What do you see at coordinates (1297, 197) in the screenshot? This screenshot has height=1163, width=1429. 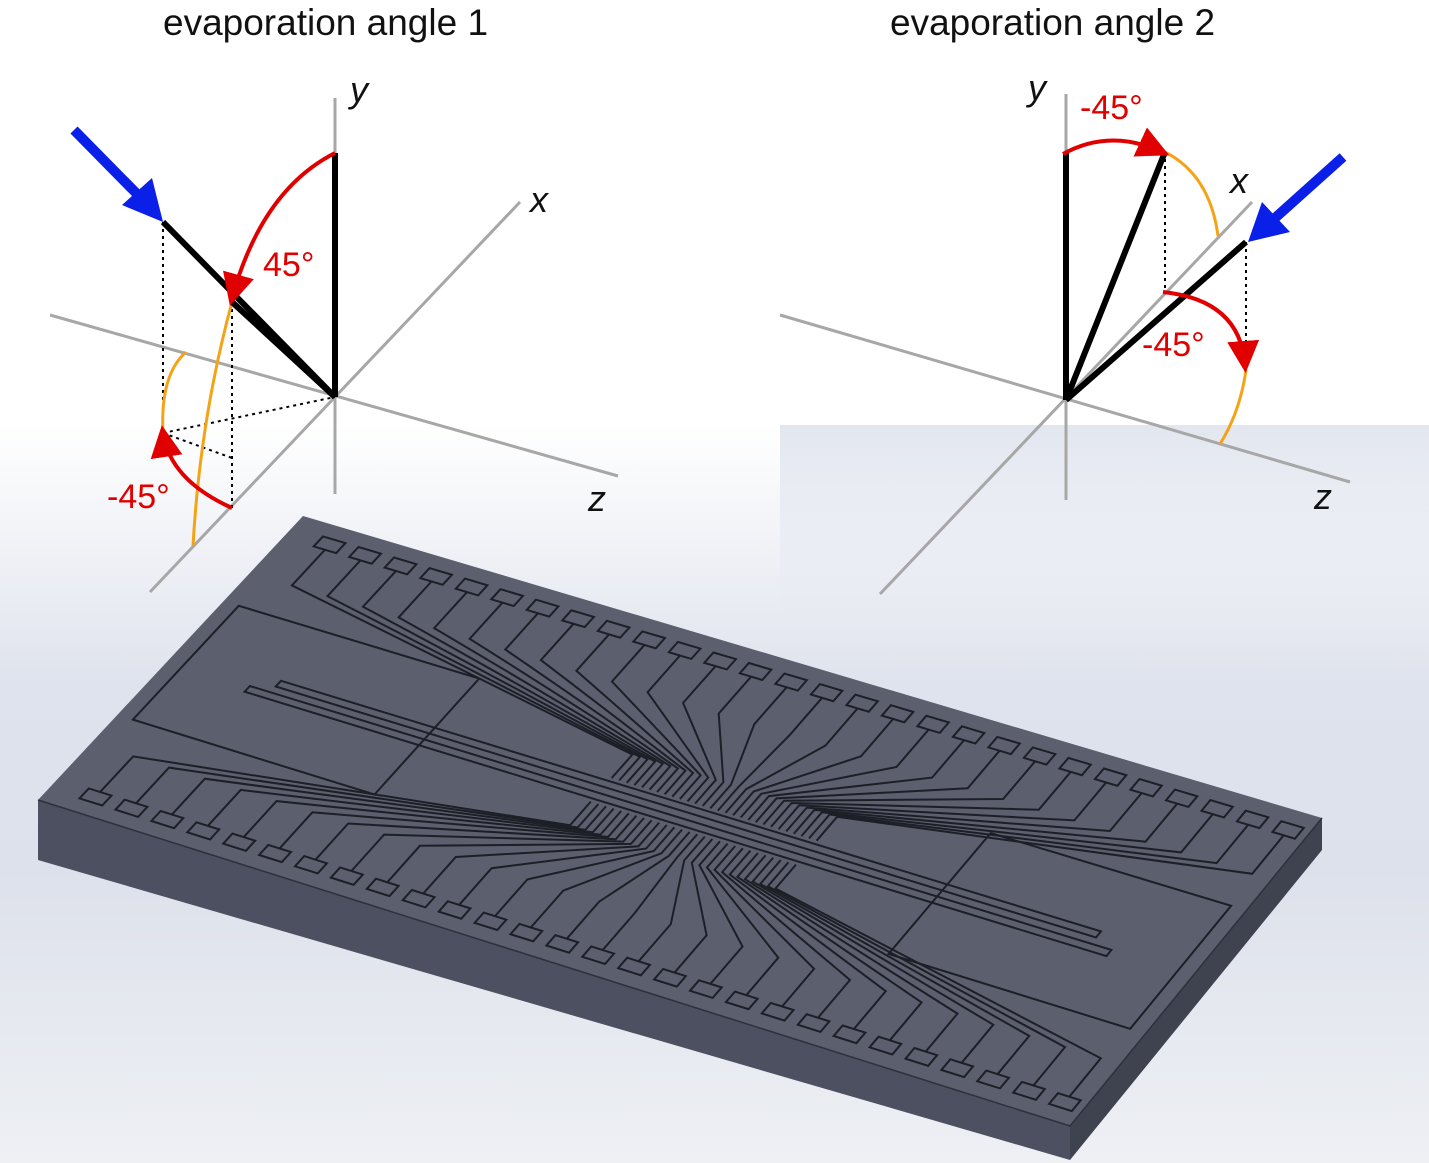 I see `evaporation-beam-arrow-icon` at bounding box center [1297, 197].